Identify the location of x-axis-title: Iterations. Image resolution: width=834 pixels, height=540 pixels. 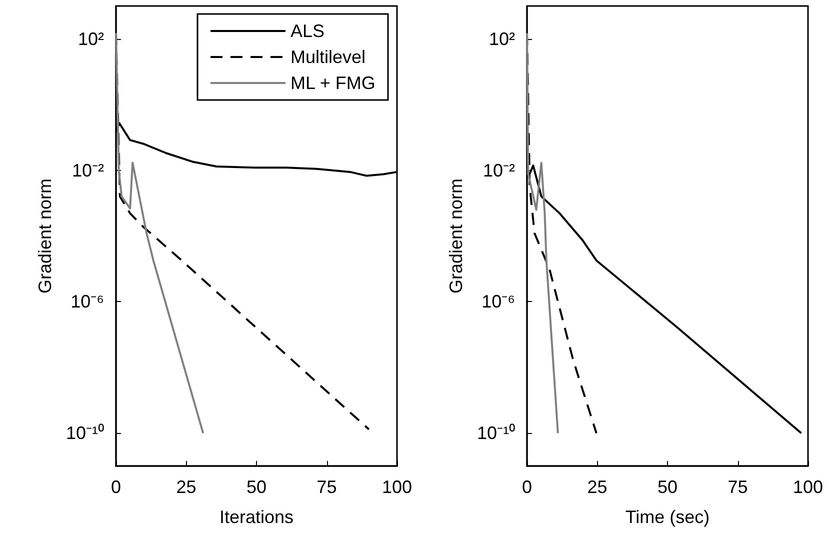
(256, 517).